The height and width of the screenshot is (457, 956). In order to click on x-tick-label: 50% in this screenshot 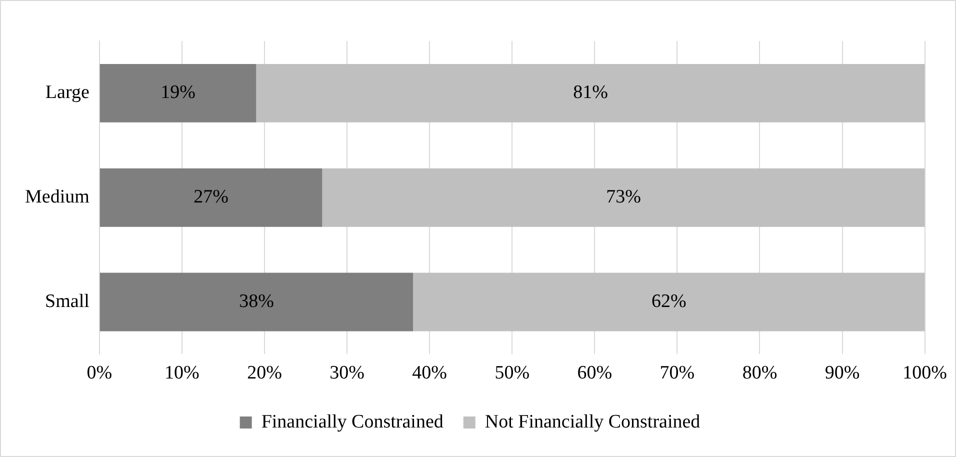, I will do `click(512, 373)`.